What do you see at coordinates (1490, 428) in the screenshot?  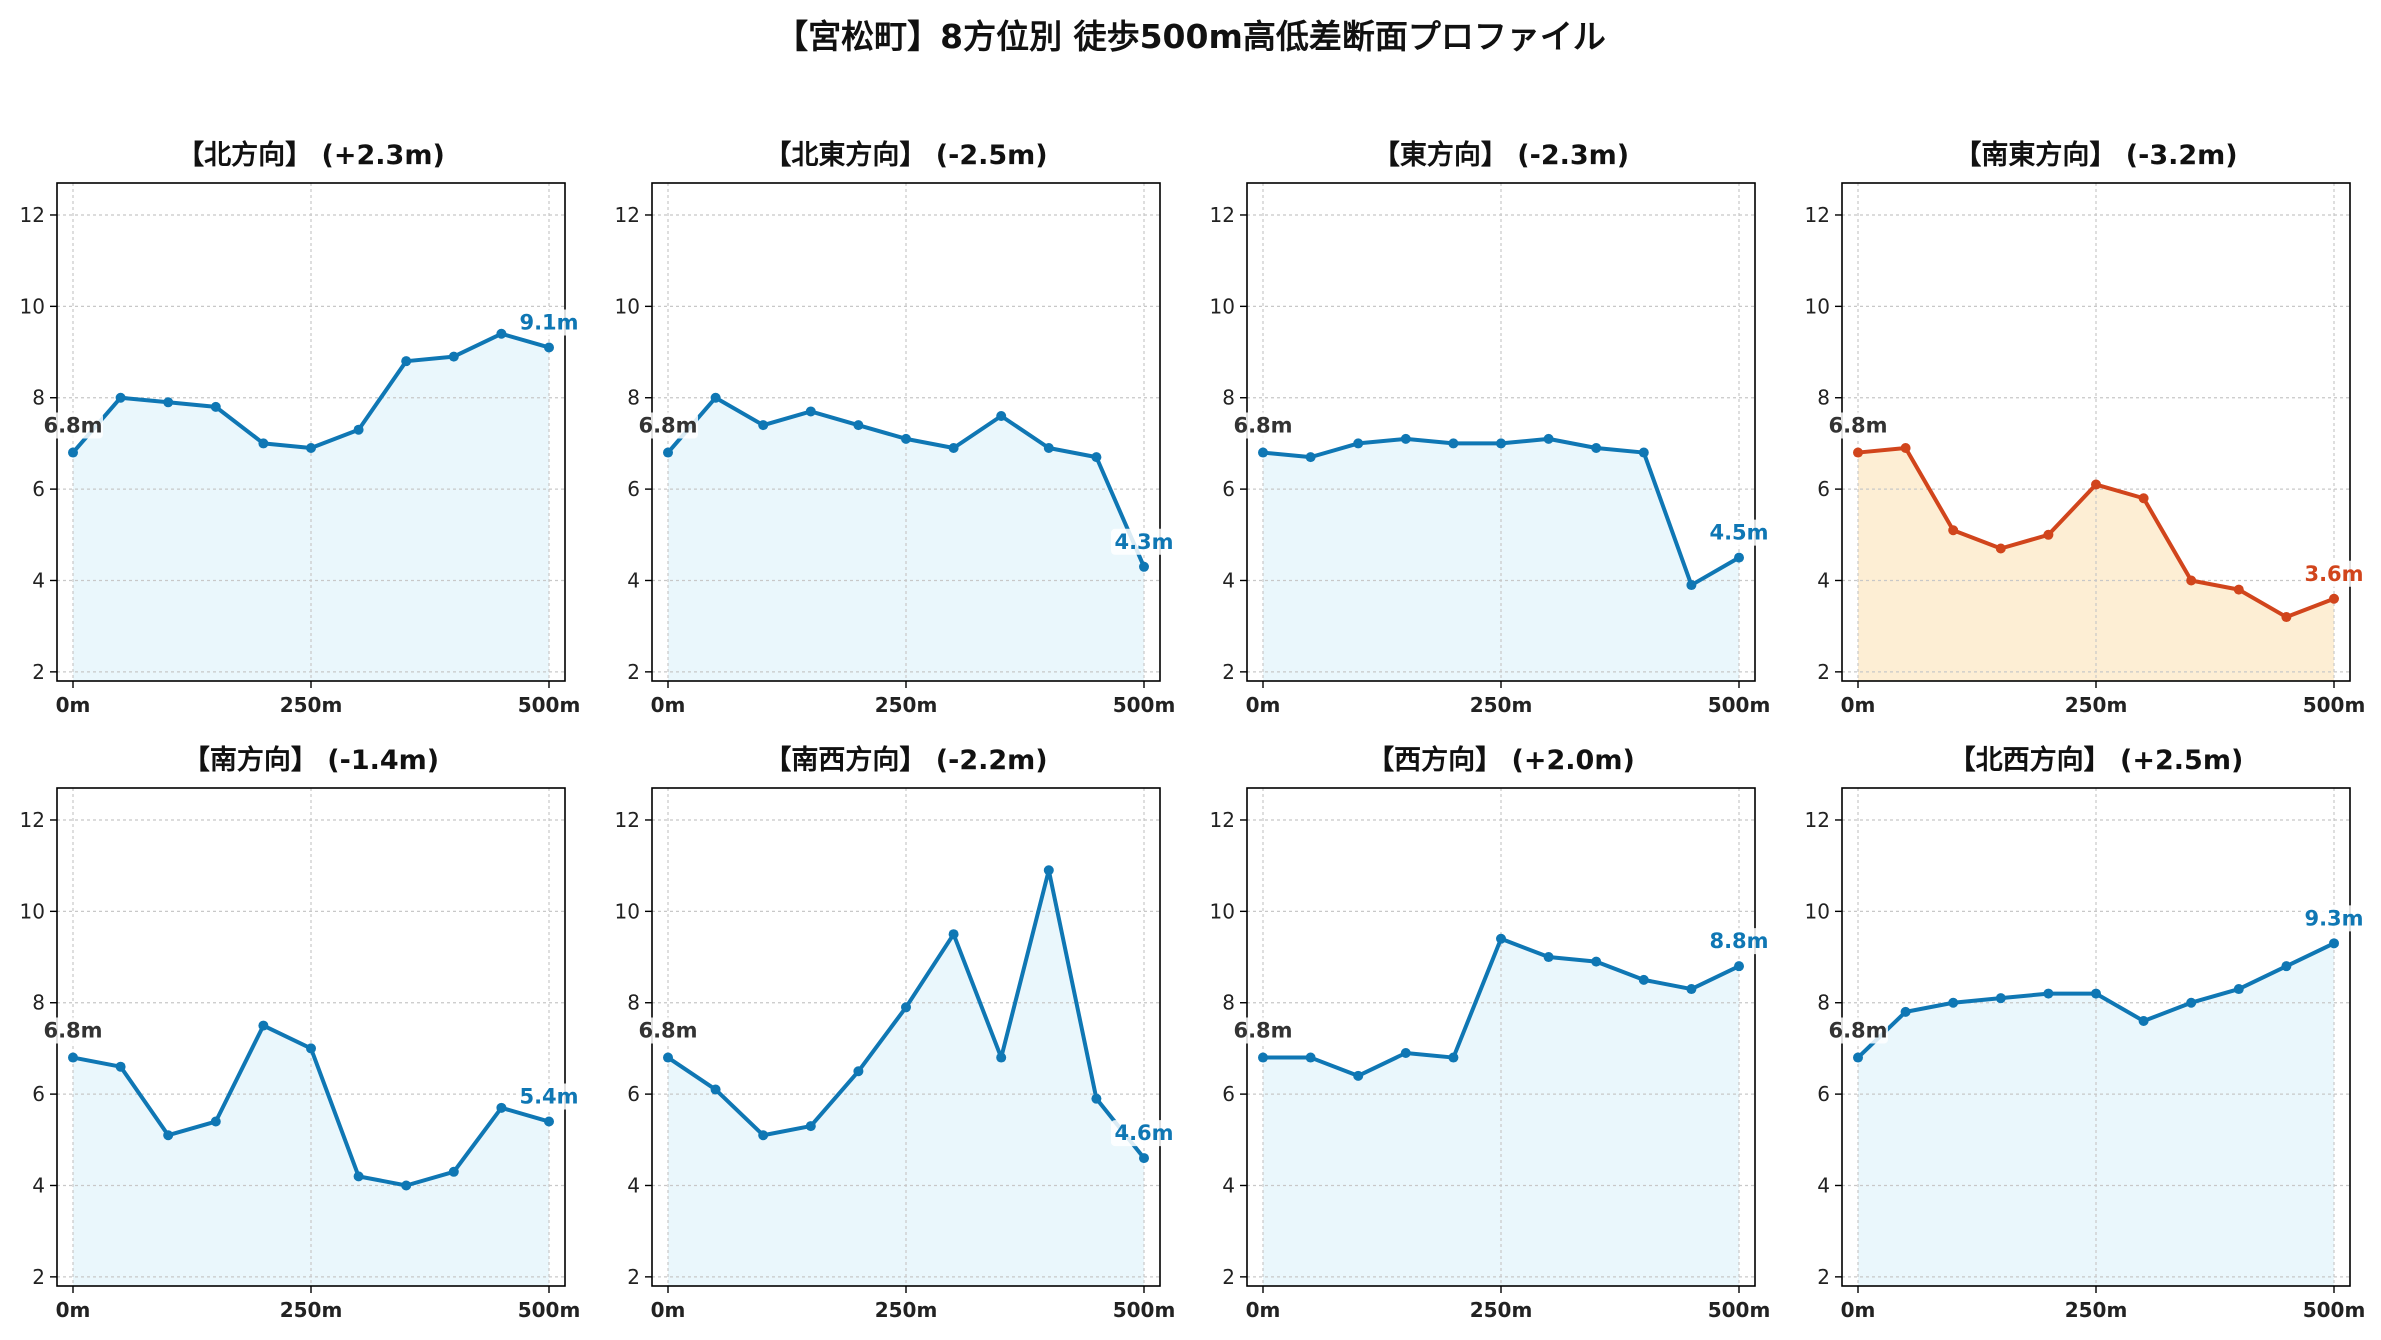 I see `panel-2: 2 4 6 8 10 12 0m 250m 500m 【東方向】 (-2.3m) 6.8m 4.5m` at bounding box center [1490, 428].